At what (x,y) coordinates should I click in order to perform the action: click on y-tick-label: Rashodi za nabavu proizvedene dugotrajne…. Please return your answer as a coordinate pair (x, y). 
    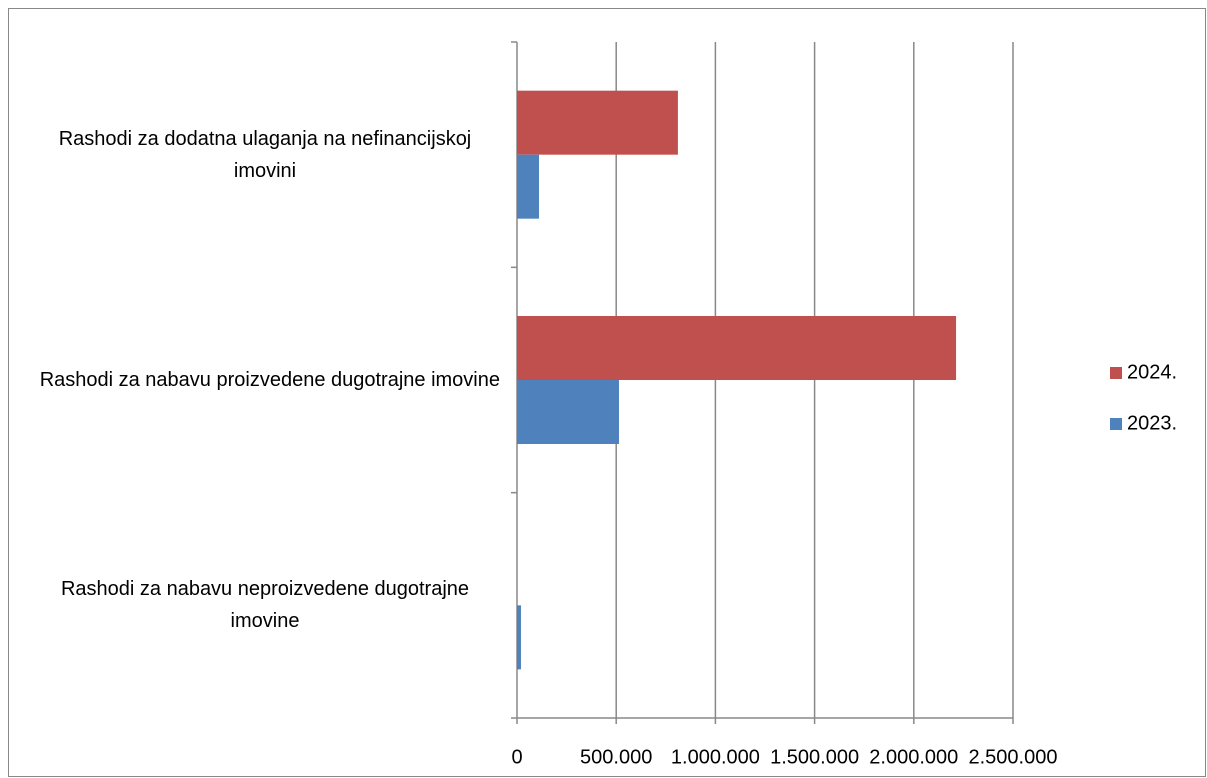
    Looking at the image, I should click on (269, 380).